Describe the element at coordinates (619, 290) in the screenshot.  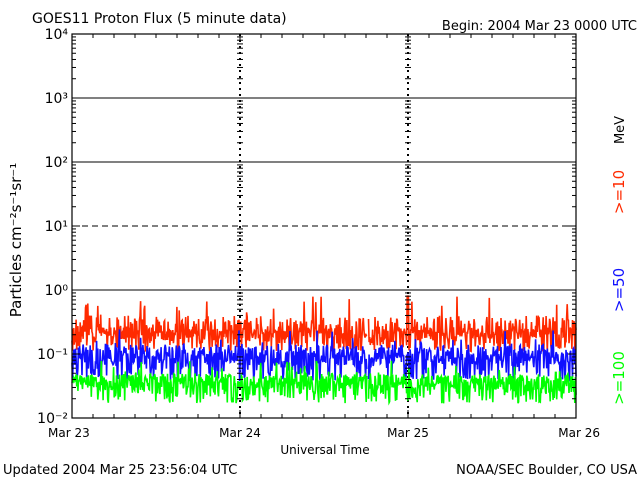
I see `legend-ge50: >=50` at that location.